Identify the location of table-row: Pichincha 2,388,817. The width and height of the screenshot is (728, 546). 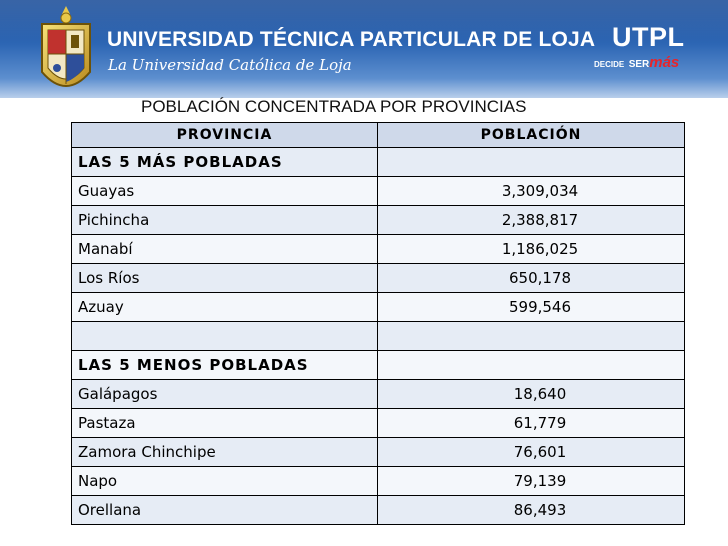
(378, 220).